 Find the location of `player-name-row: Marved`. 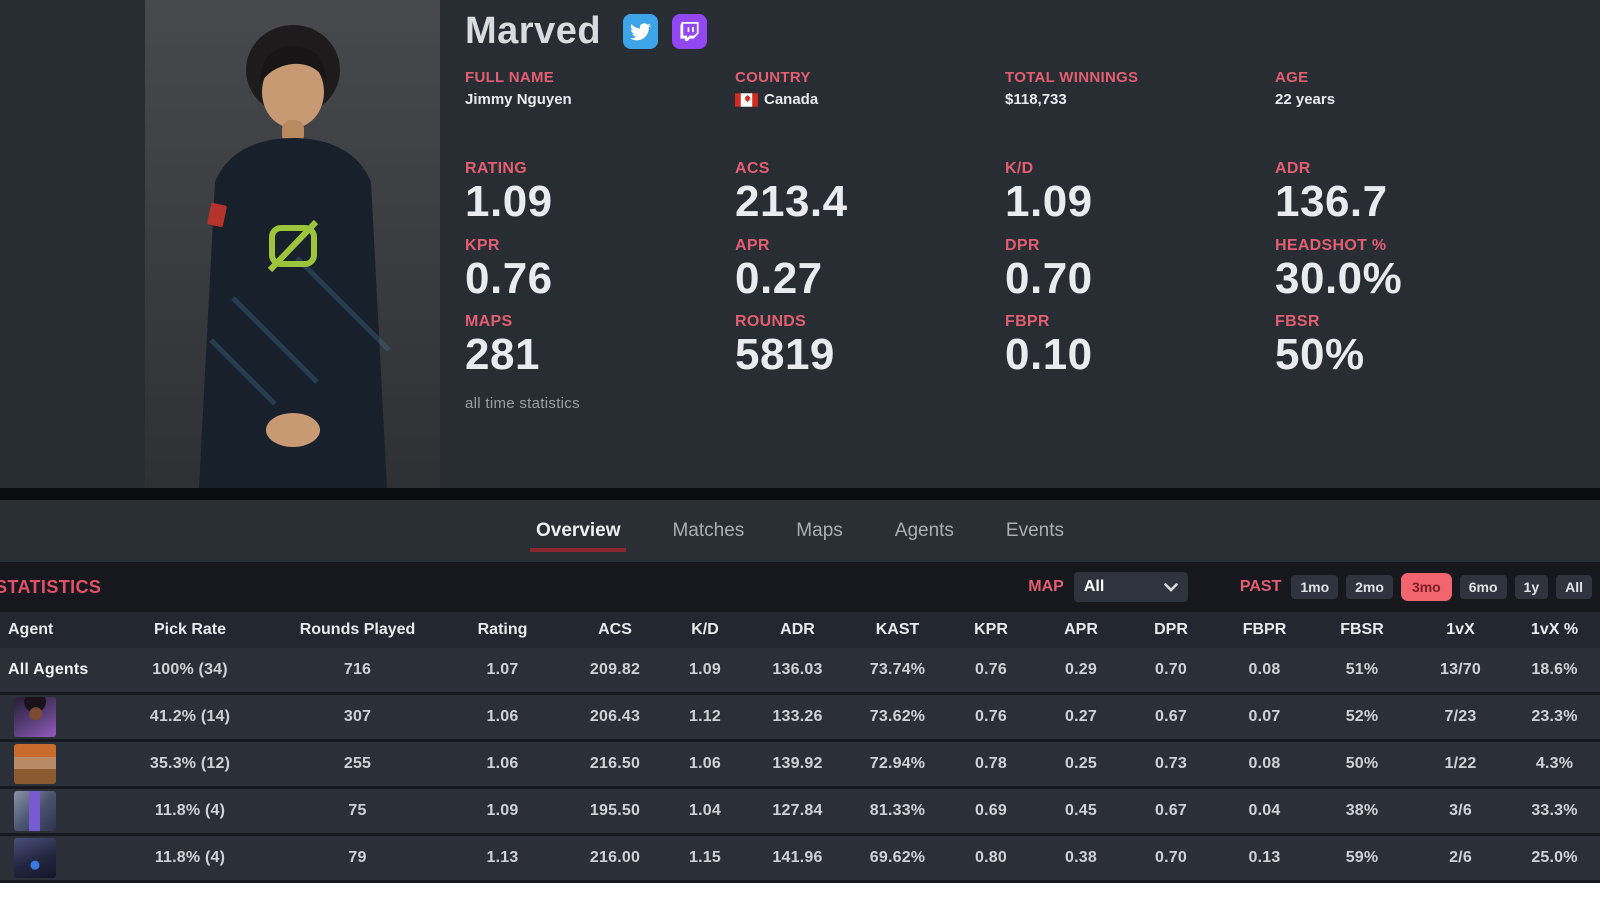

player-name-row: Marved is located at coordinates (1005, 31).